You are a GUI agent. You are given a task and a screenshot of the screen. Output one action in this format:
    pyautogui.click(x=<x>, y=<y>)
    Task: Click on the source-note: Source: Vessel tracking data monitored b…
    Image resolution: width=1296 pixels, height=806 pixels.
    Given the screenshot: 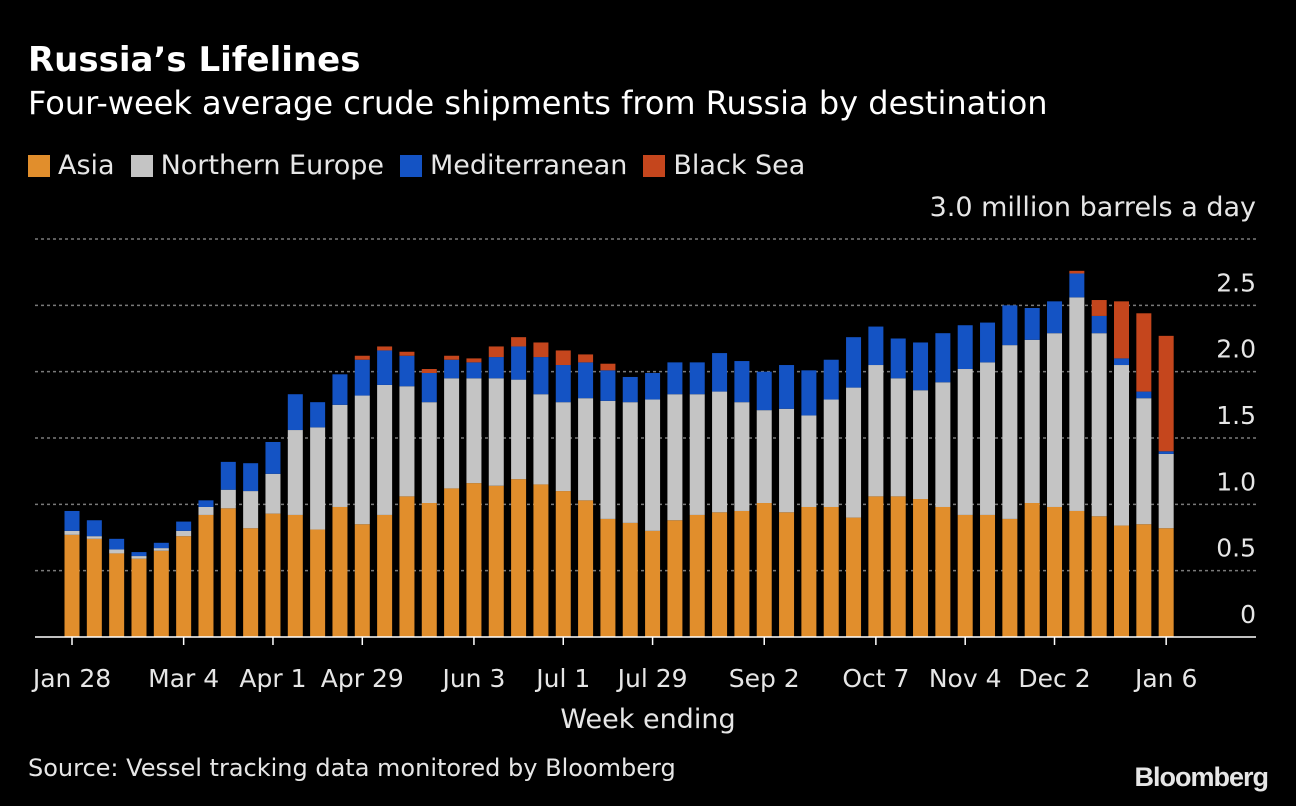 What is the action you would take?
    pyautogui.click(x=352, y=768)
    